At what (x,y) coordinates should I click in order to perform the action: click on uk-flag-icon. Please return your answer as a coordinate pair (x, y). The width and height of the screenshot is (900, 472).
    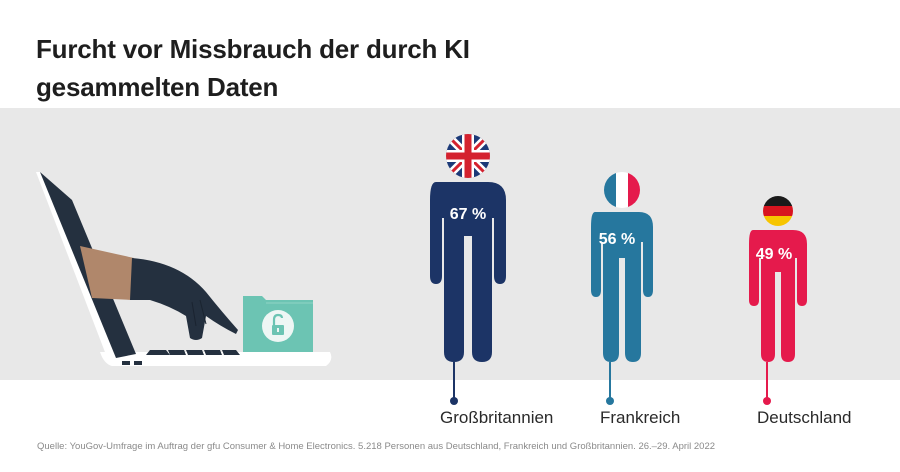
    Looking at the image, I should click on (468, 156).